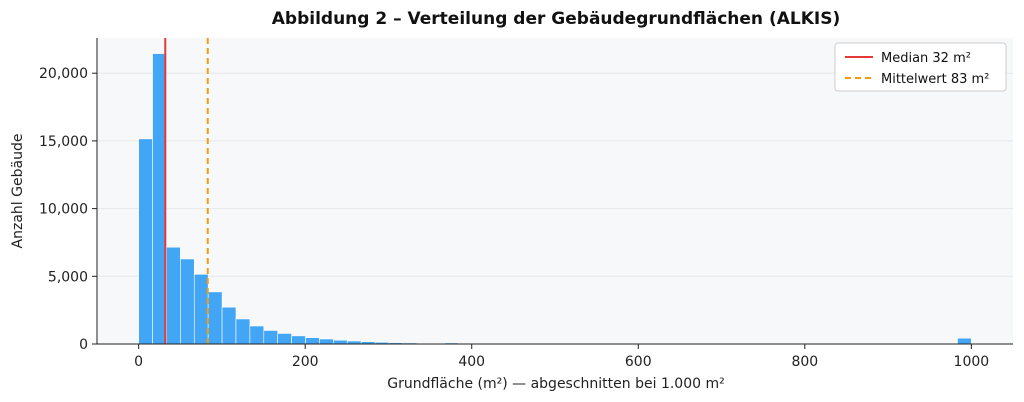 The height and width of the screenshot is (402, 1024). Describe the element at coordinates (305, 362) in the screenshot. I see `x-tick-label: 200` at that location.